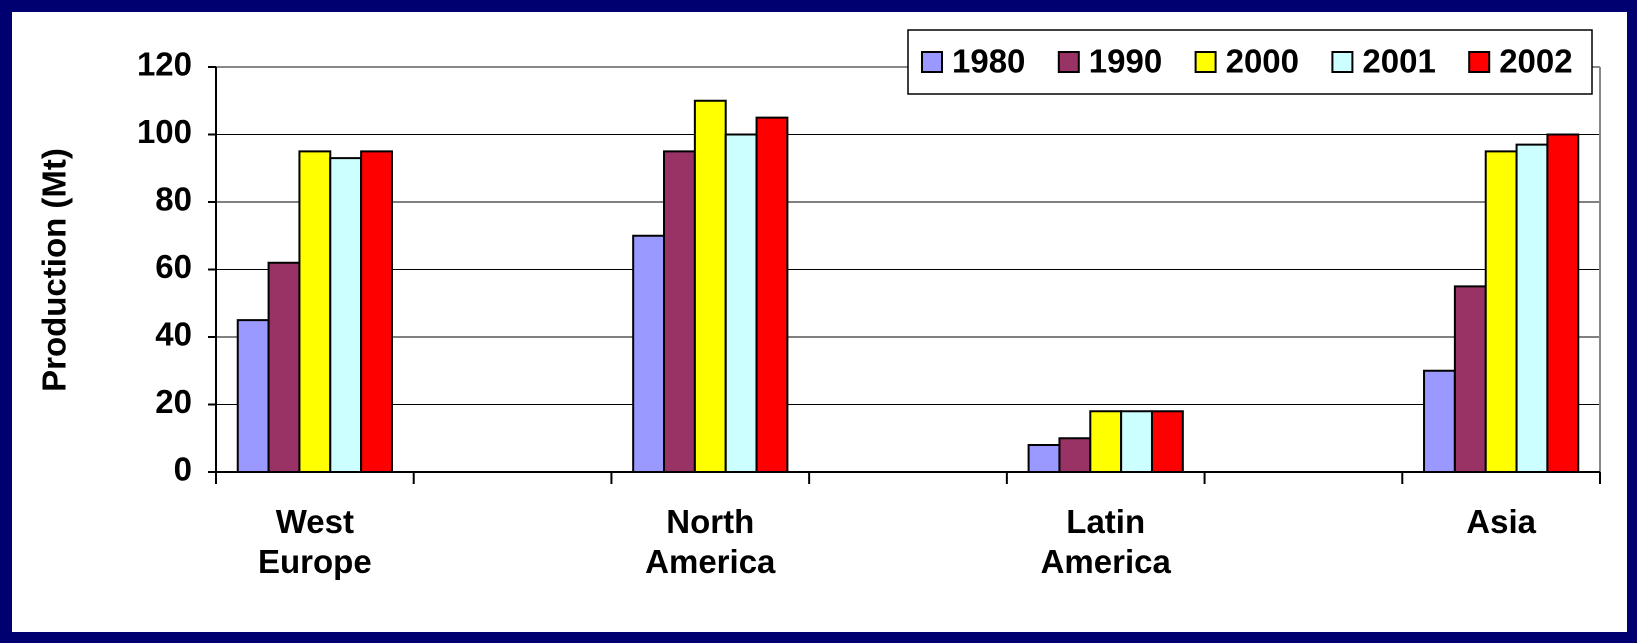 This screenshot has height=643, width=1637. I want to click on legend-label: 1980, so click(988, 61).